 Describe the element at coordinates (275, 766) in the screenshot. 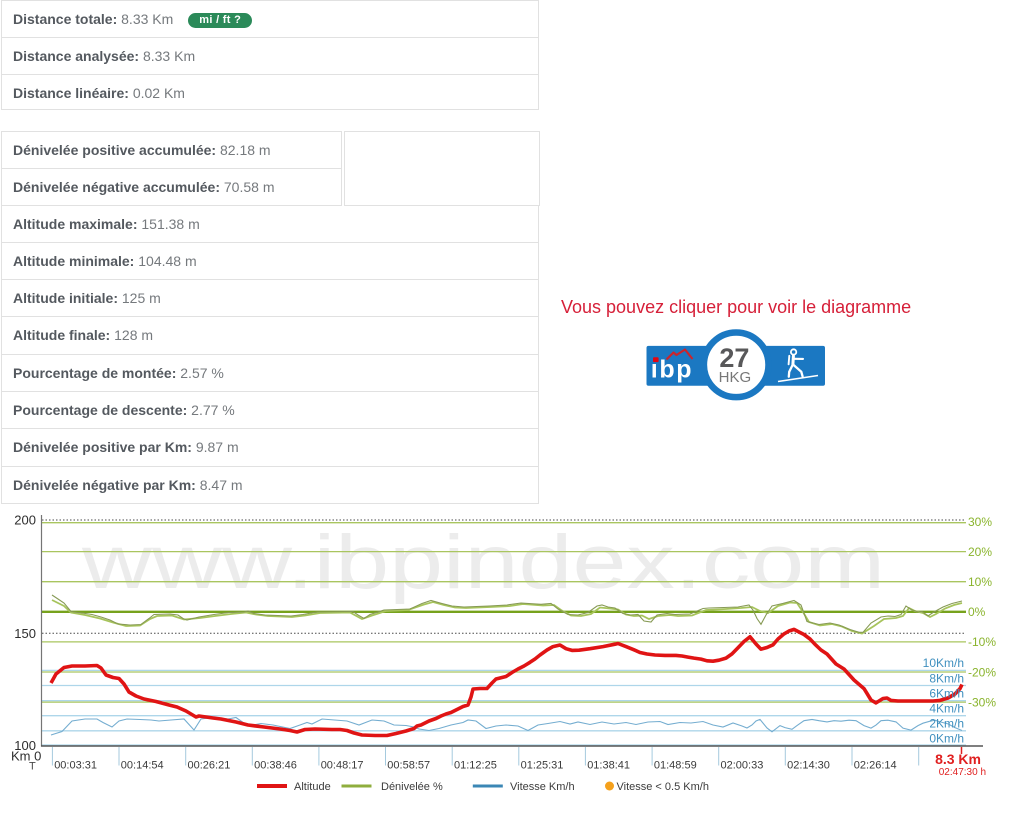

I see `svg-text: 00:38:46` at that location.